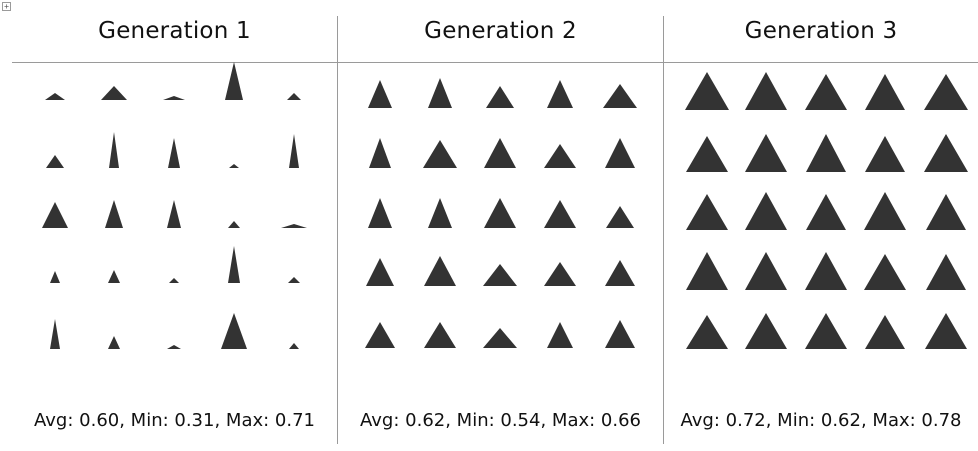 This screenshot has height=451, width=978. What do you see at coordinates (500, 31) in the screenshot?
I see `panel-title: Generation 2` at bounding box center [500, 31].